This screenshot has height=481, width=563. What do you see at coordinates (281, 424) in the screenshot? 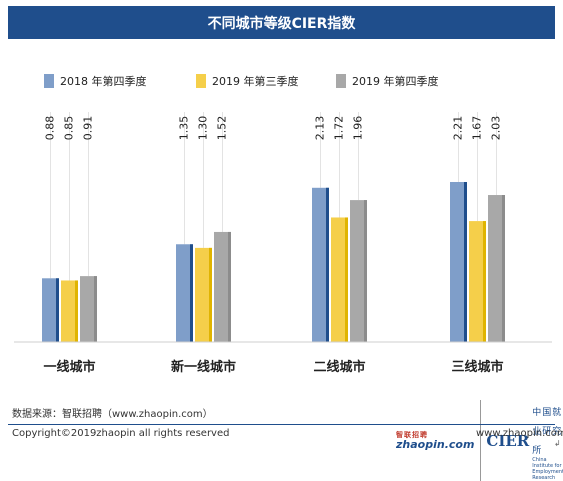
I see `footer-divider` at bounding box center [281, 424].